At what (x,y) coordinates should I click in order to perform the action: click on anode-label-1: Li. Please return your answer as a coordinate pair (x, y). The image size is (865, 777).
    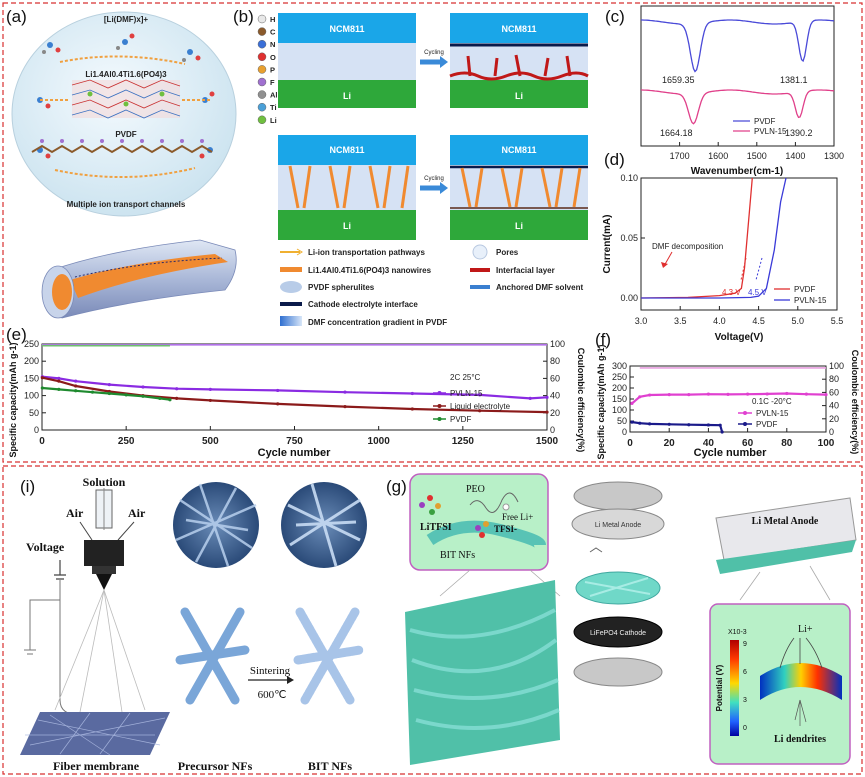
    Looking at the image, I should click on (347, 96).